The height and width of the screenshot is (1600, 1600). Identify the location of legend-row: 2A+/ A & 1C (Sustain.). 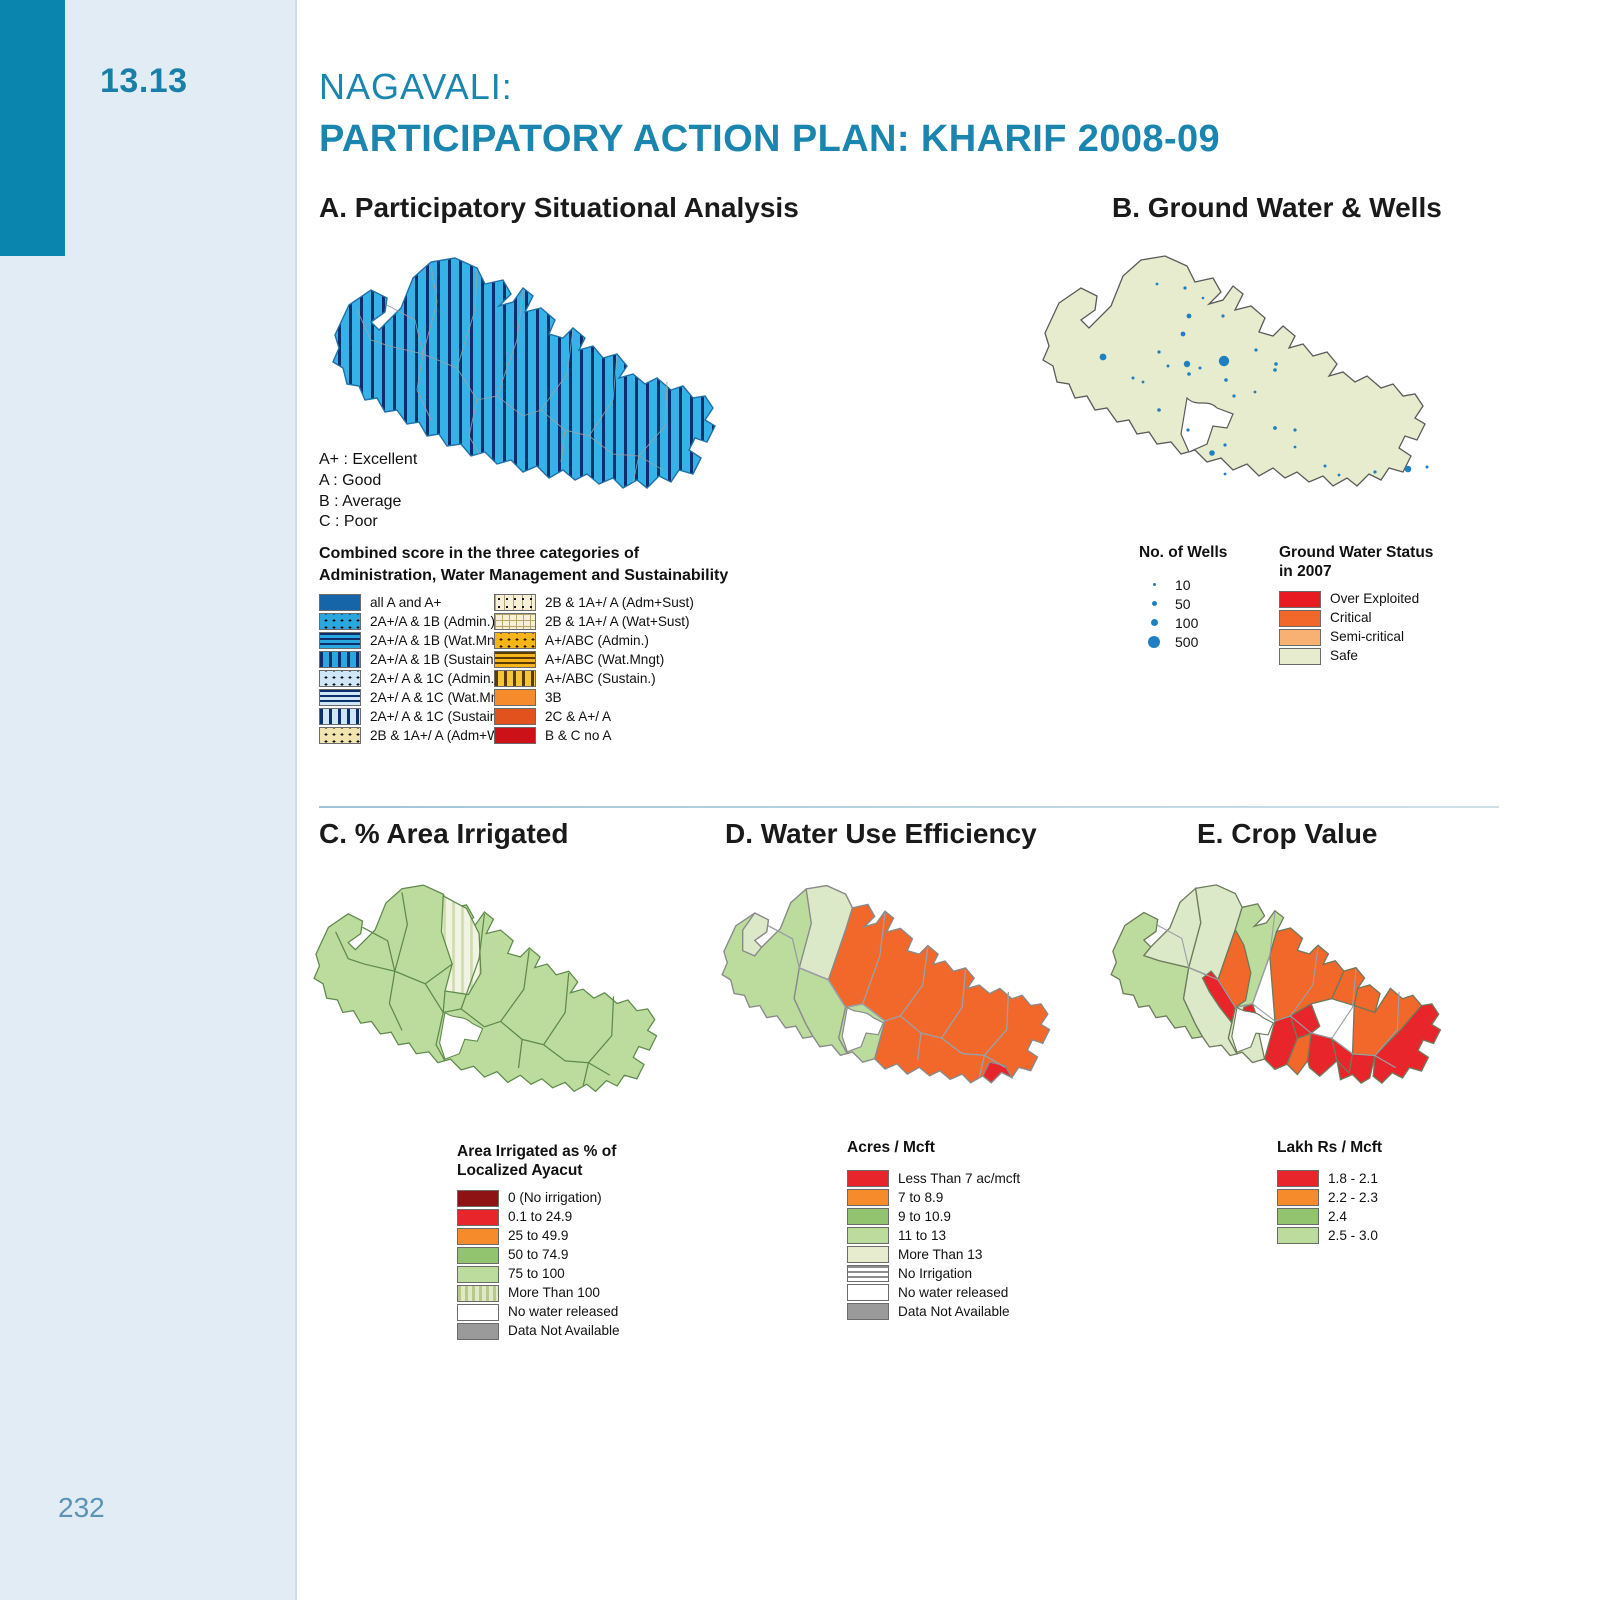
(417, 716).